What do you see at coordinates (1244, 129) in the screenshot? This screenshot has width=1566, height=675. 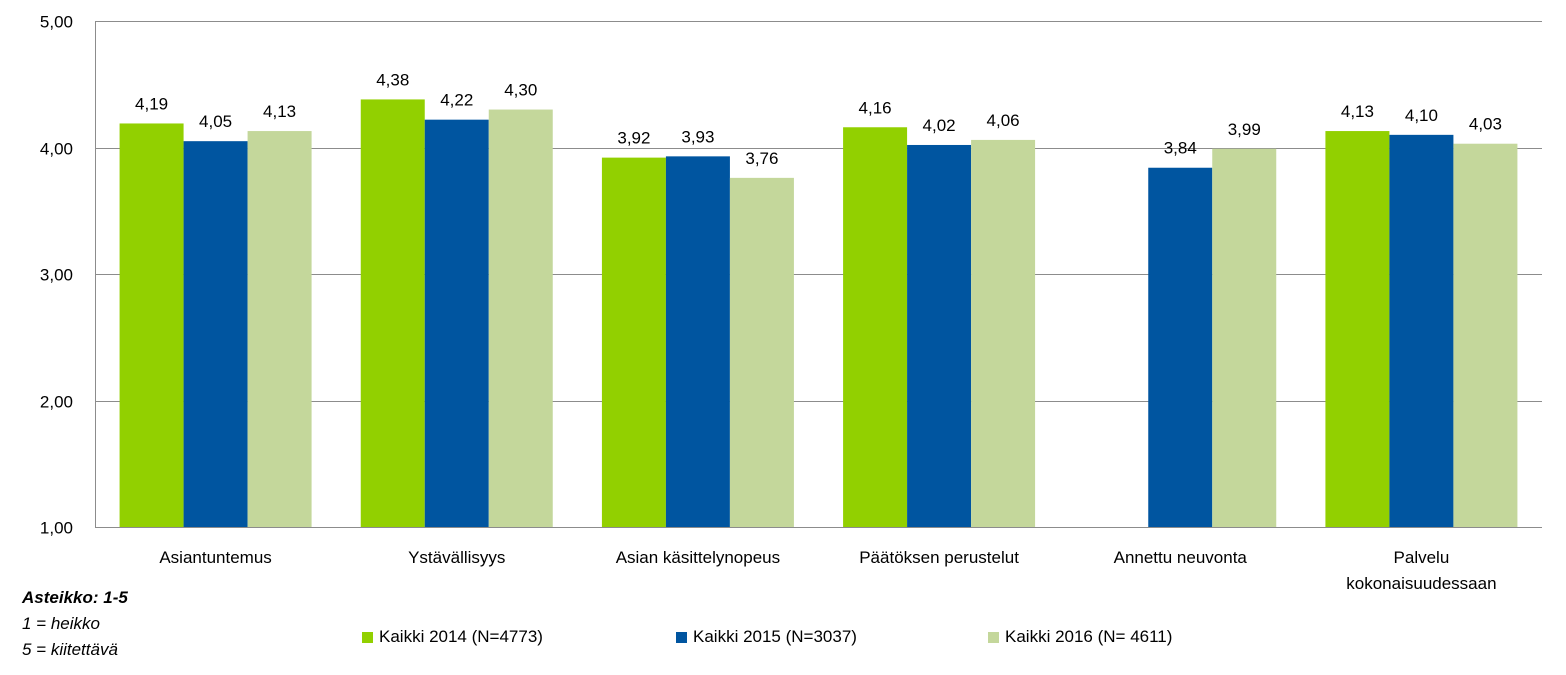 I see `data-label: 3,99` at bounding box center [1244, 129].